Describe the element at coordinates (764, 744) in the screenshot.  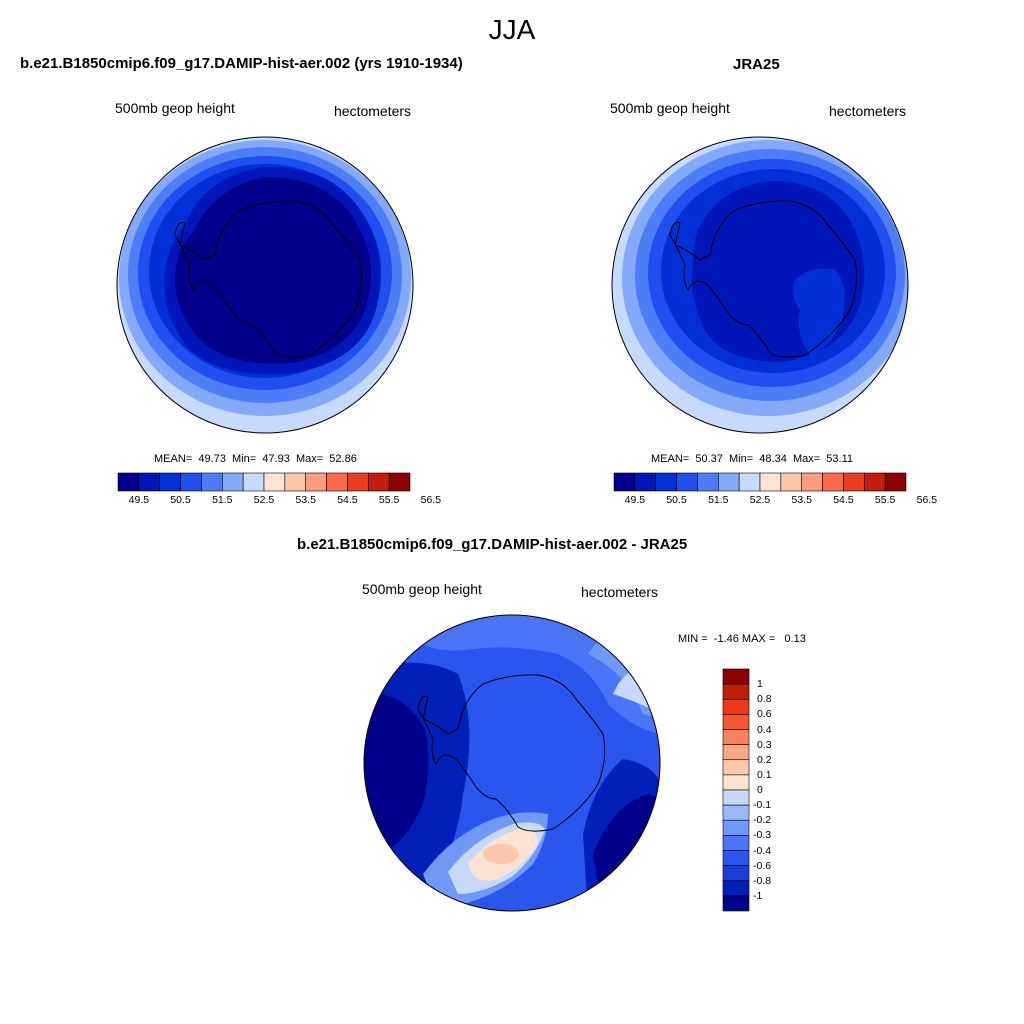
I see `panel3-colorbar-tick-label: 0.3` at that location.